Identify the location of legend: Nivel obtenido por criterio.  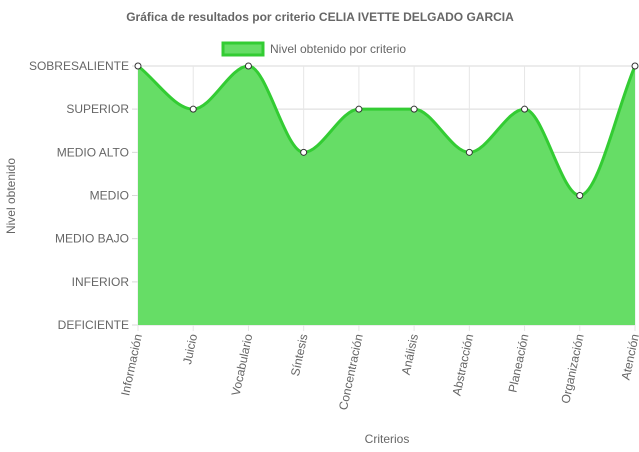
(313, 49).